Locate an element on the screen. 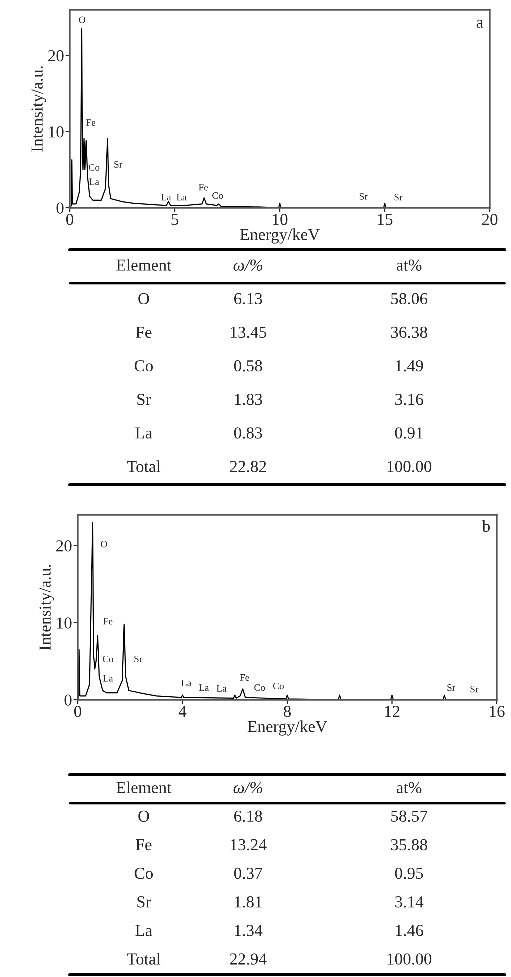 The height and width of the screenshot is (977, 511). data-label: 0.58 is located at coordinates (248, 366).